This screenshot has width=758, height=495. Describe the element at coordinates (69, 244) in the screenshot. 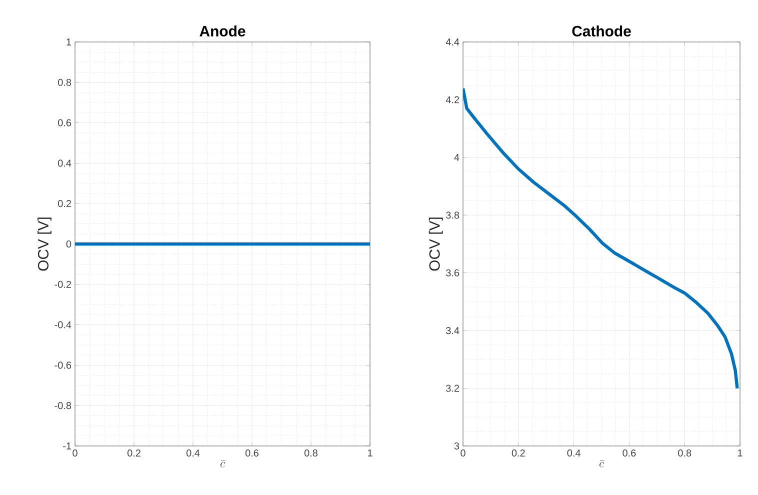

I see `y-tick-label: 0` at that location.